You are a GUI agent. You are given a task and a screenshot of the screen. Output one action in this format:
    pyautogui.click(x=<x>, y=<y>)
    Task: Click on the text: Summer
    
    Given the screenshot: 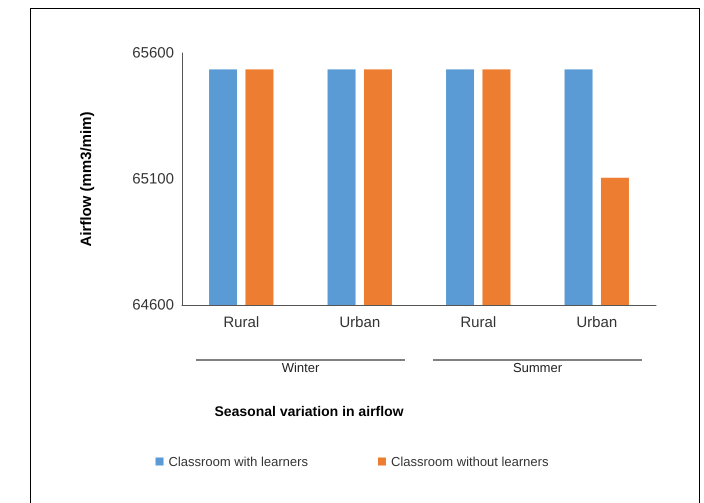 What is the action you would take?
    pyautogui.click(x=537, y=367)
    